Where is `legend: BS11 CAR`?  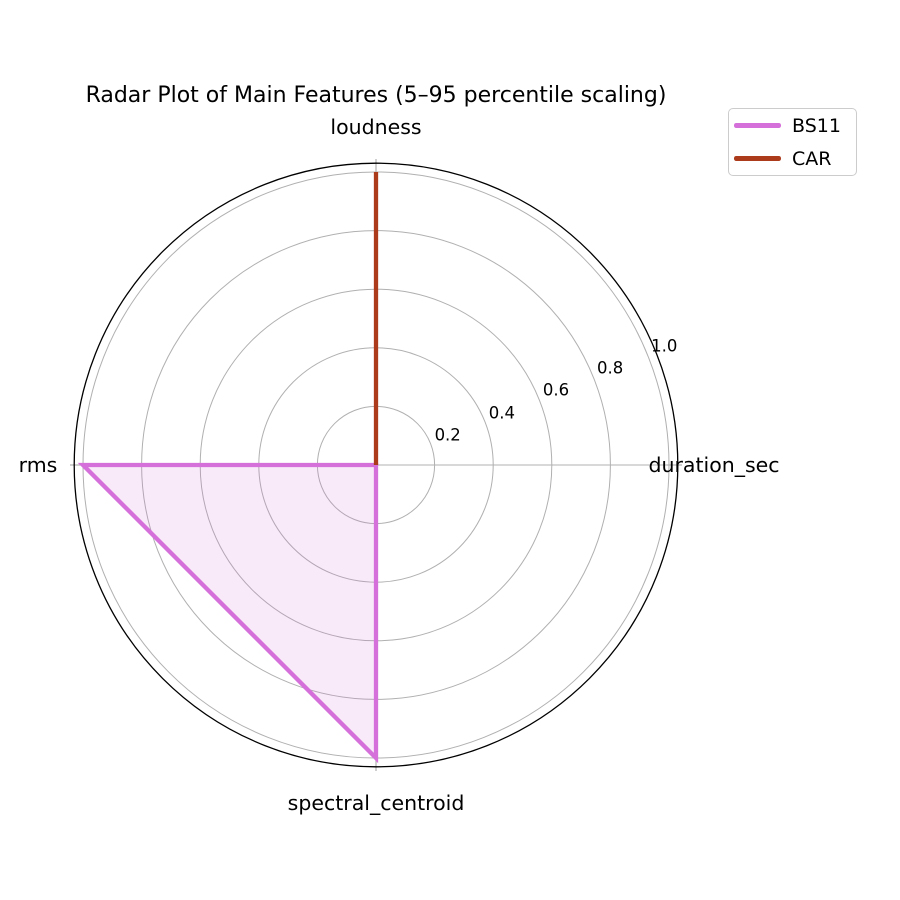
legend: BS11 CAR is located at coordinates (792, 142).